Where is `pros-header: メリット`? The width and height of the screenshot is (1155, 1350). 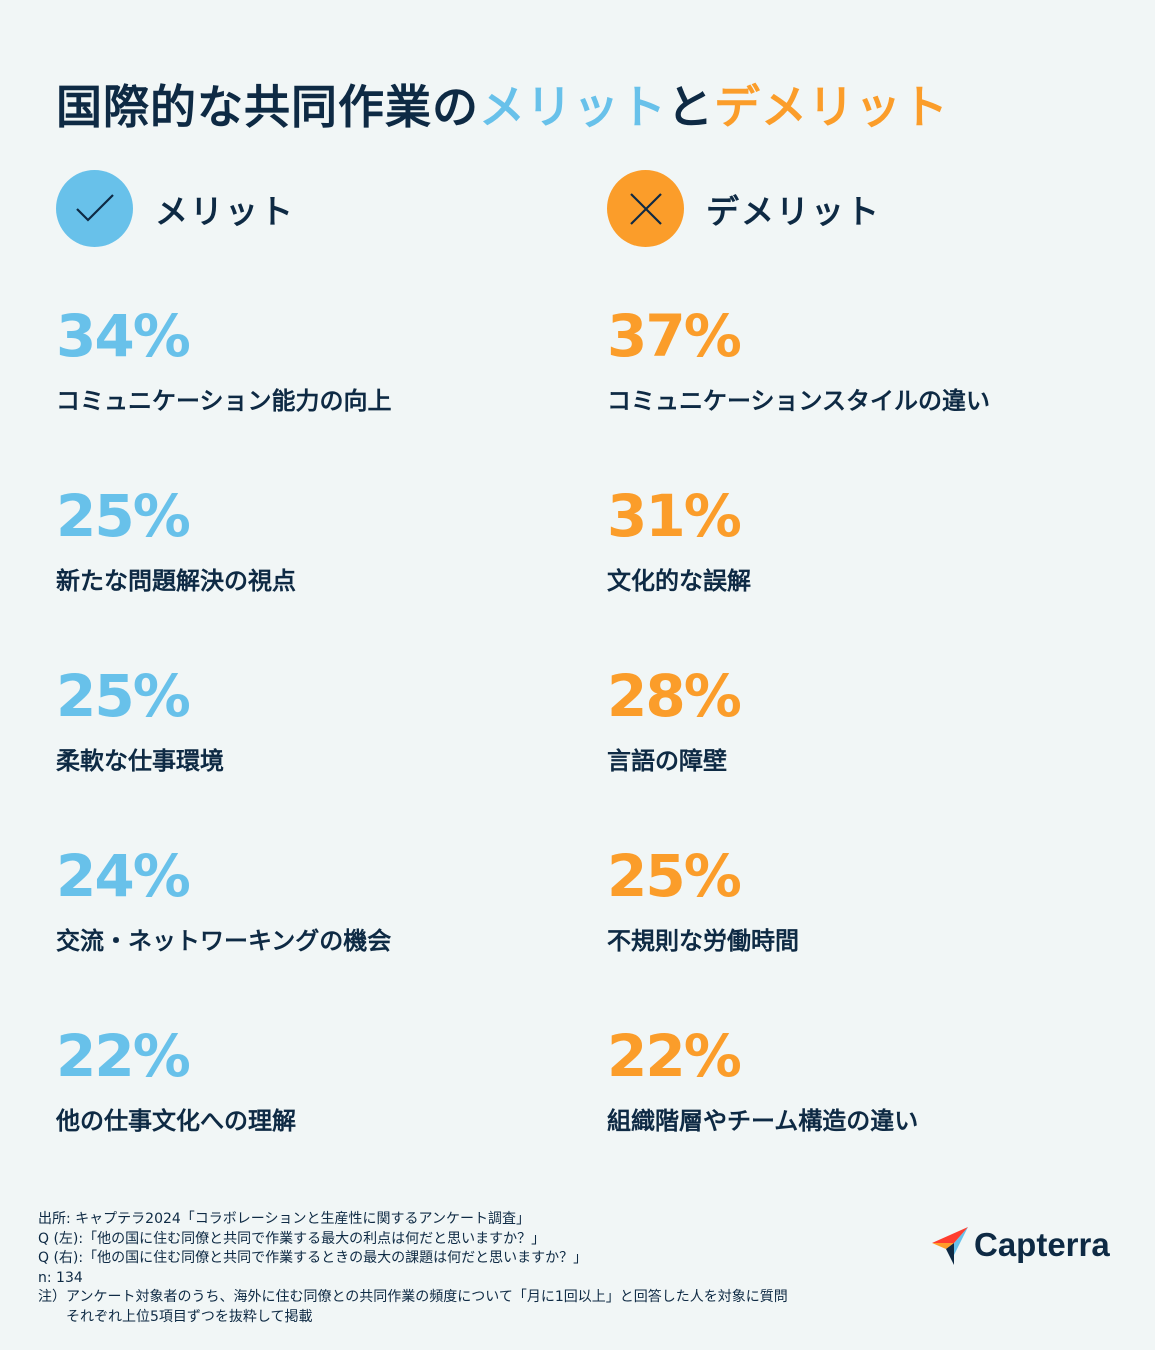
pros-header: メリット is located at coordinates (316, 208).